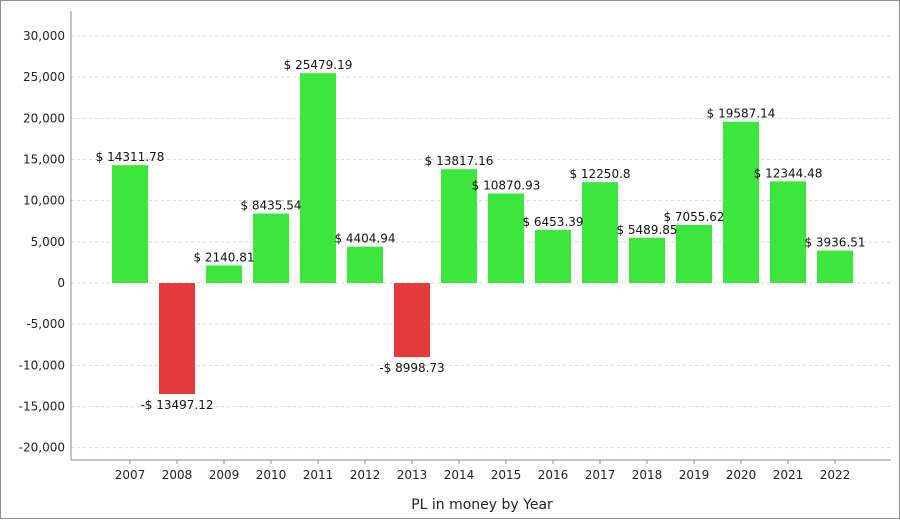  Describe the element at coordinates (482, 505) in the screenshot. I see `x-axis-title: PL in money by Year` at that location.